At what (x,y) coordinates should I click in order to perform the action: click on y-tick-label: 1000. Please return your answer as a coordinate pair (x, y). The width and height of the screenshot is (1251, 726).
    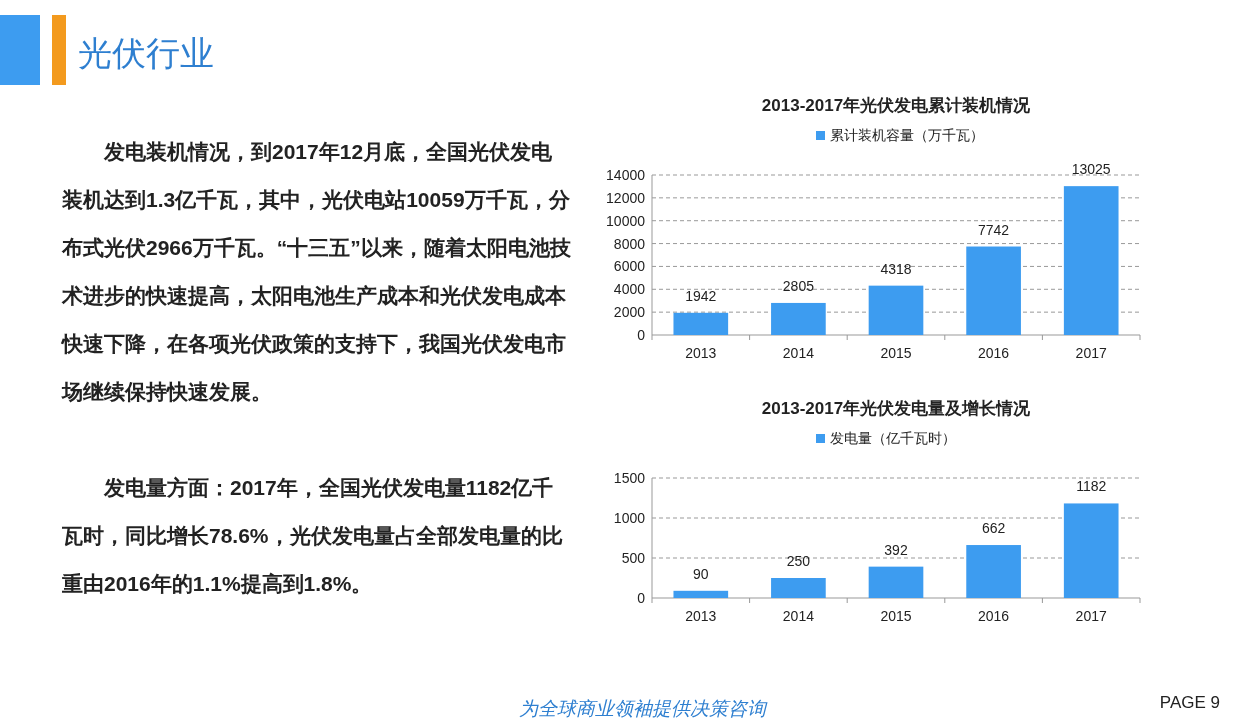
    Looking at the image, I should click on (629, 518).